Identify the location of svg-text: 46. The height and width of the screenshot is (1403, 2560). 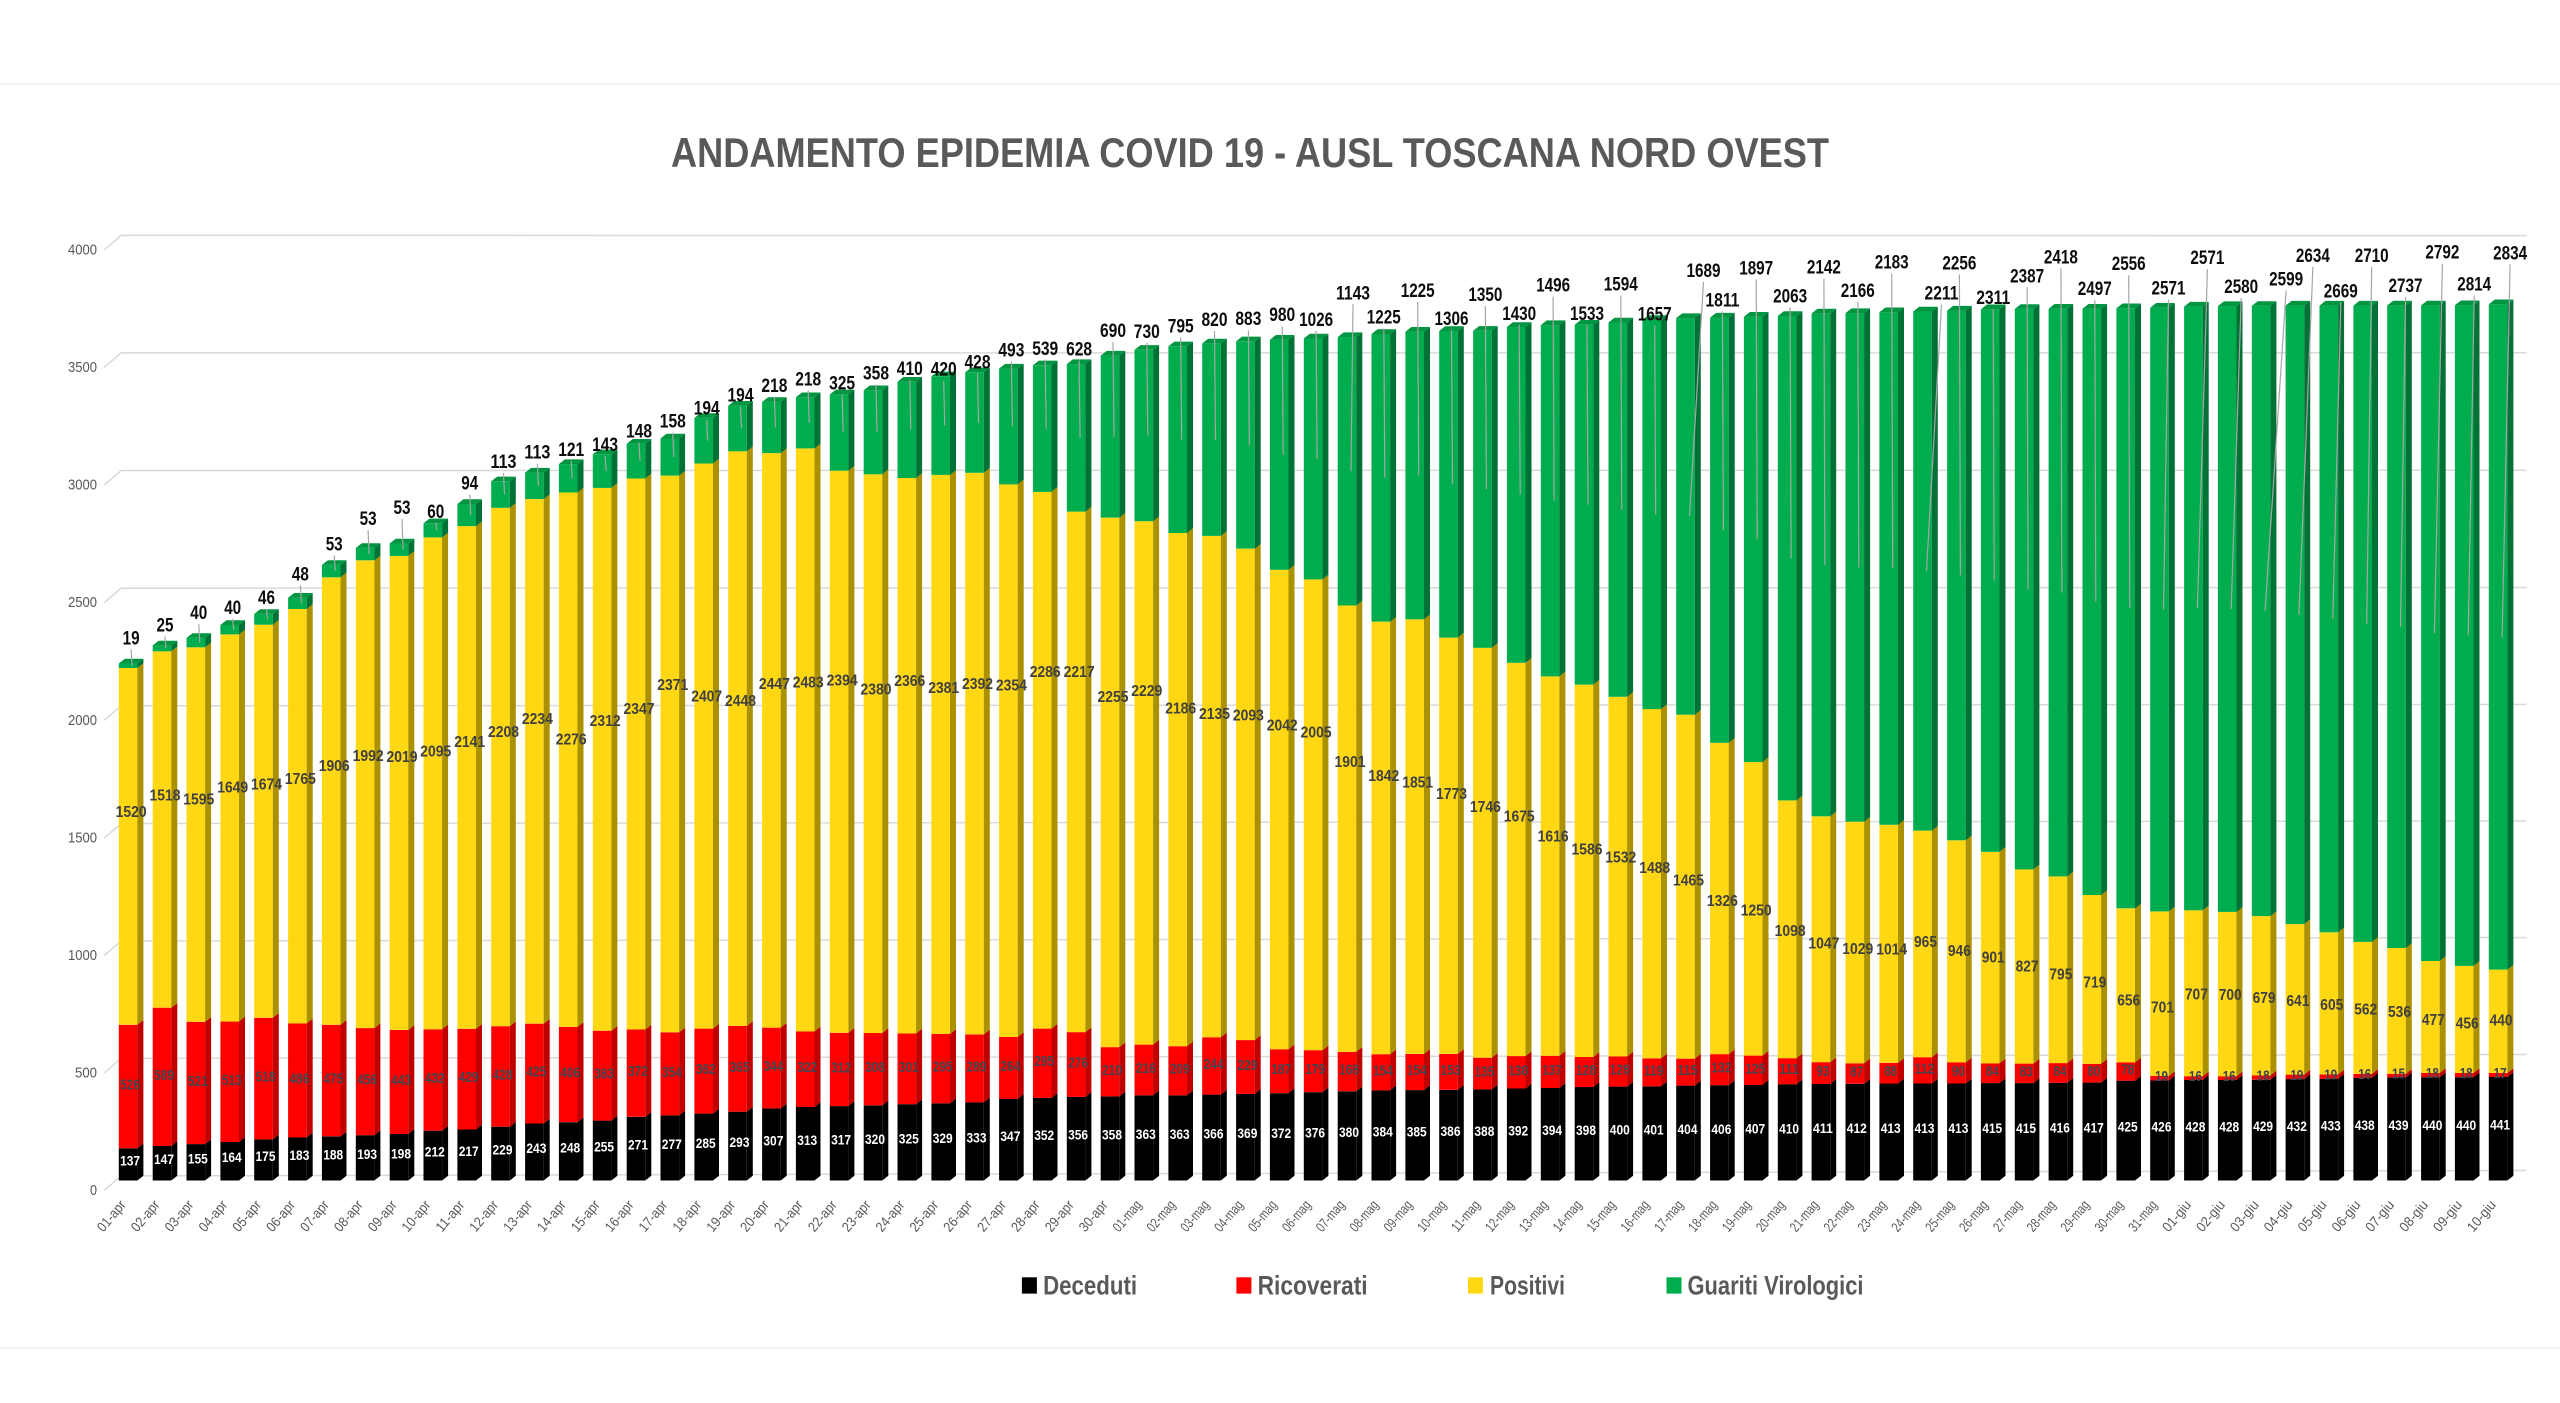
(266, 598).